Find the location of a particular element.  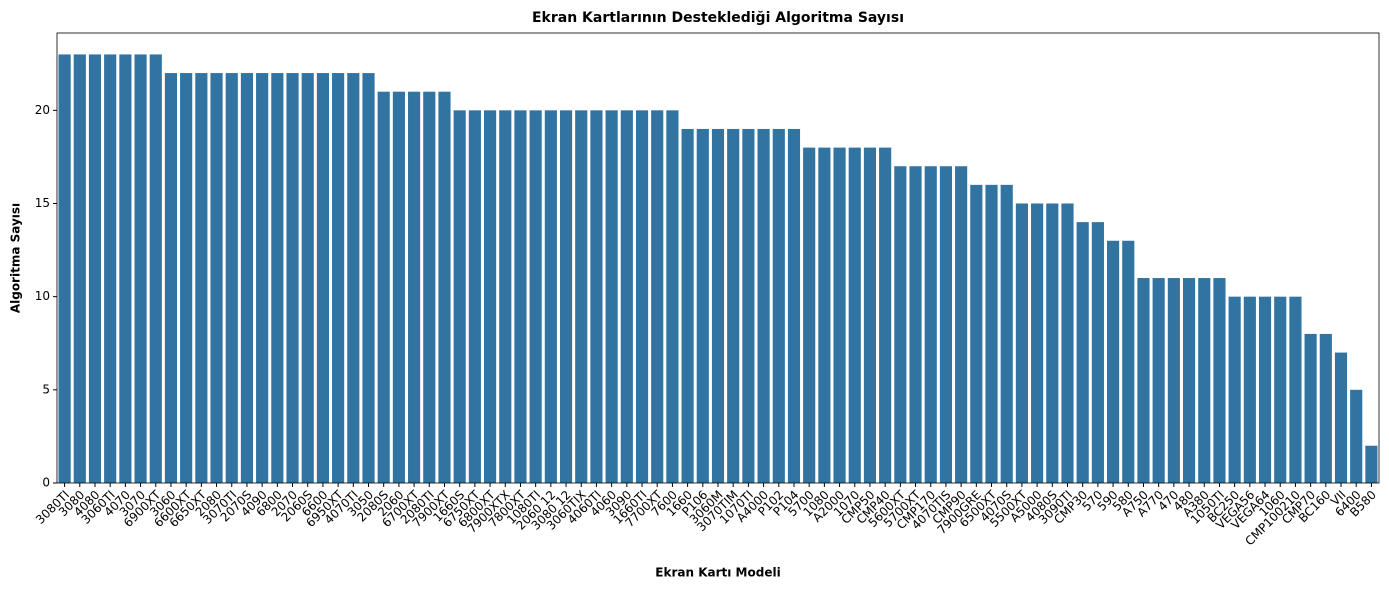

y-tick-label: 20 is located at coordinates (42, 110).